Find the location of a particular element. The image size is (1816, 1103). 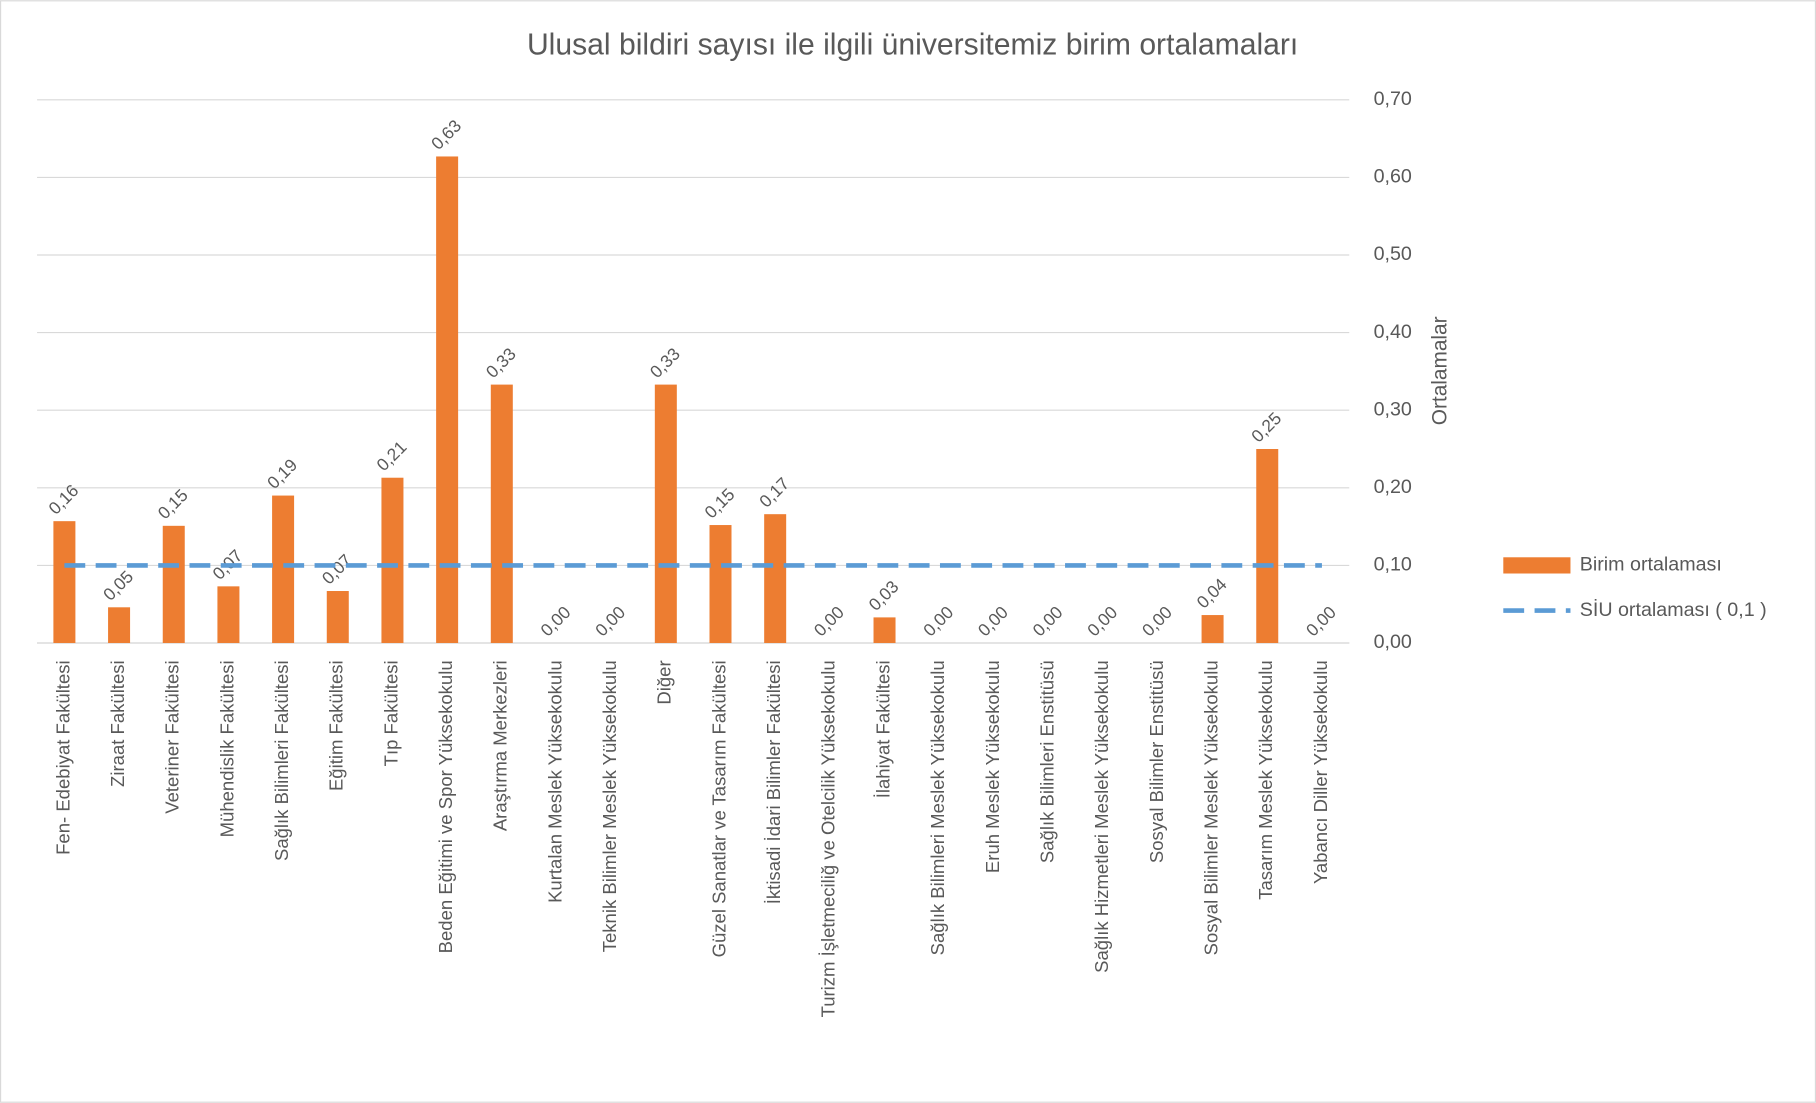

y-tick-label: 0,10 is located at coordinates (1393, 565).